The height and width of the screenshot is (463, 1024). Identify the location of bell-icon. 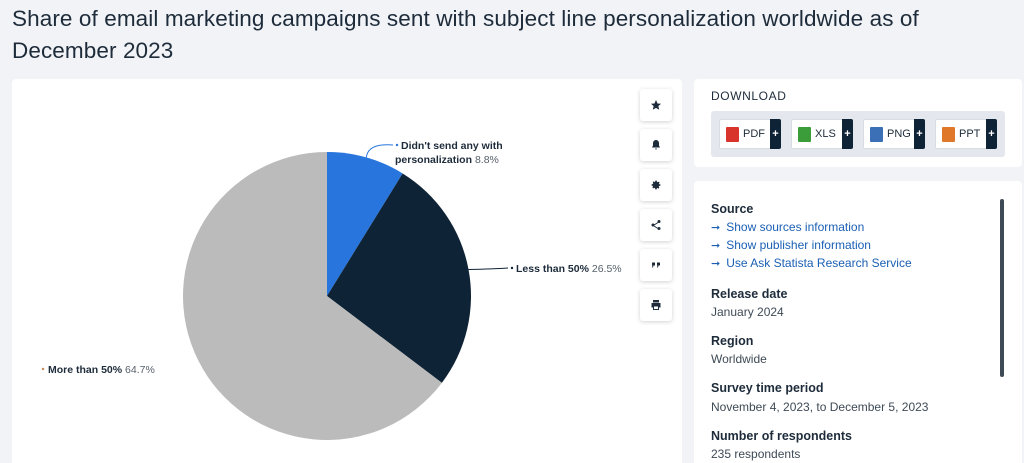
(656, 145).